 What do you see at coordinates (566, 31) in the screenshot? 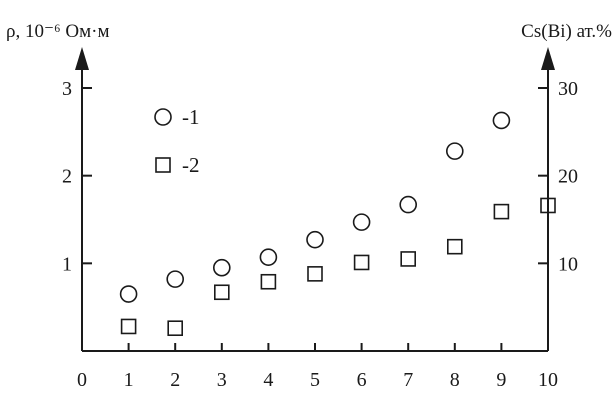
I see `right-axis-title: Cs(Bi) ат.%` at bounding box center [566, 31].